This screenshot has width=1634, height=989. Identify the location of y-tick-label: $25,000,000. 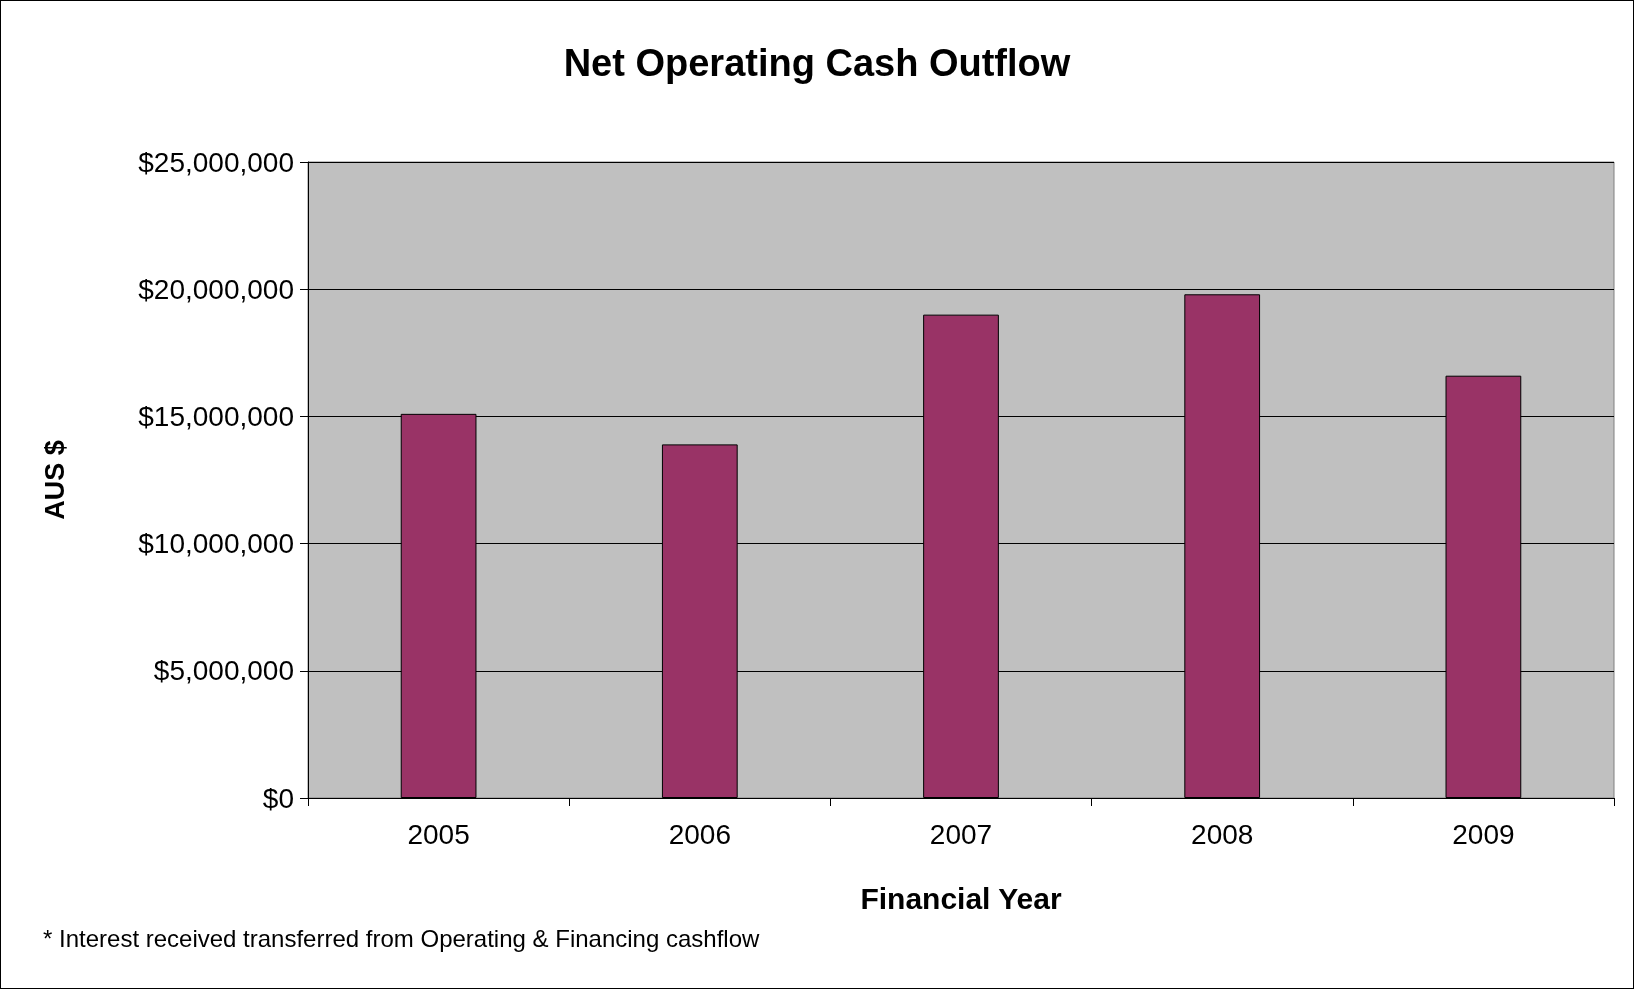
(216, 162).